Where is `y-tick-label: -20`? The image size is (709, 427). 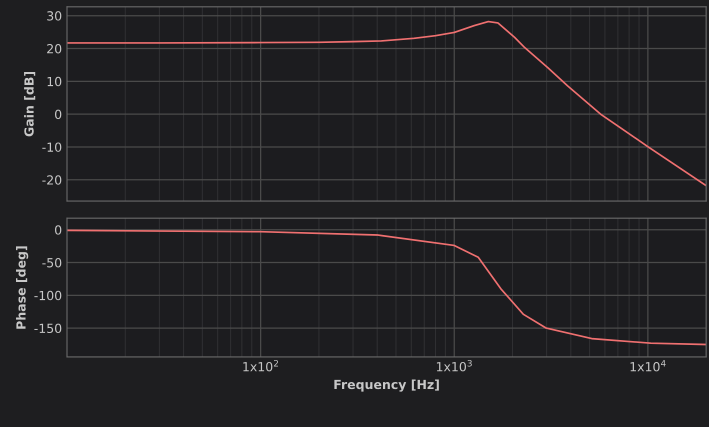
y-tick-label: -20 is located at coordinates (52, 180).